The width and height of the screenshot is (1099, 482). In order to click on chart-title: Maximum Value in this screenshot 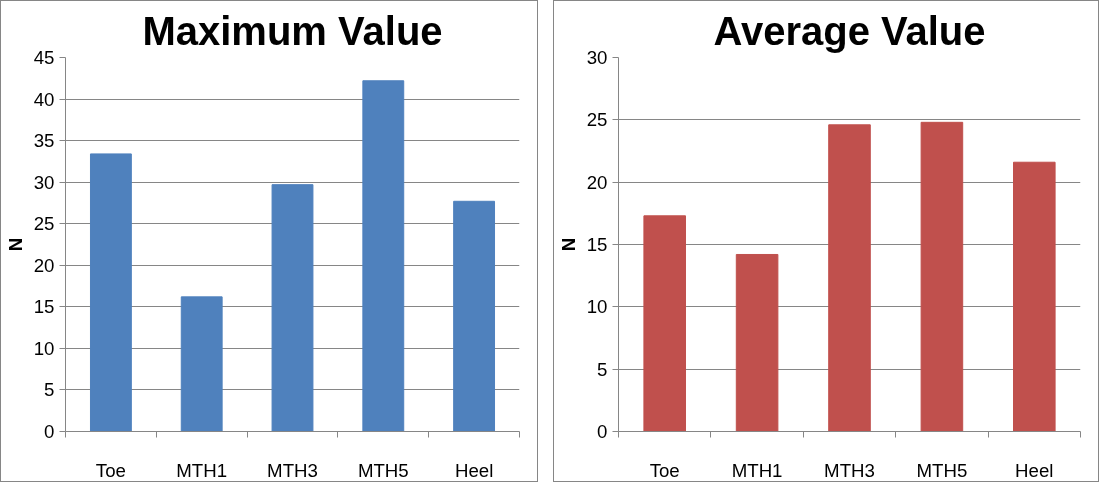, I will do `click(292, 30)`.